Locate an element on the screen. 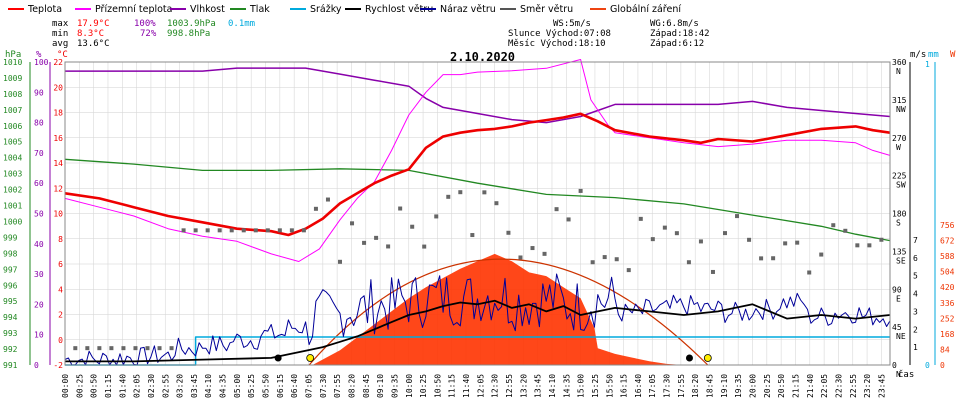 Image resolution: width=966 pixels, height=400 pixels. x-tick: 20:50 is located at coordinates (781, 386).